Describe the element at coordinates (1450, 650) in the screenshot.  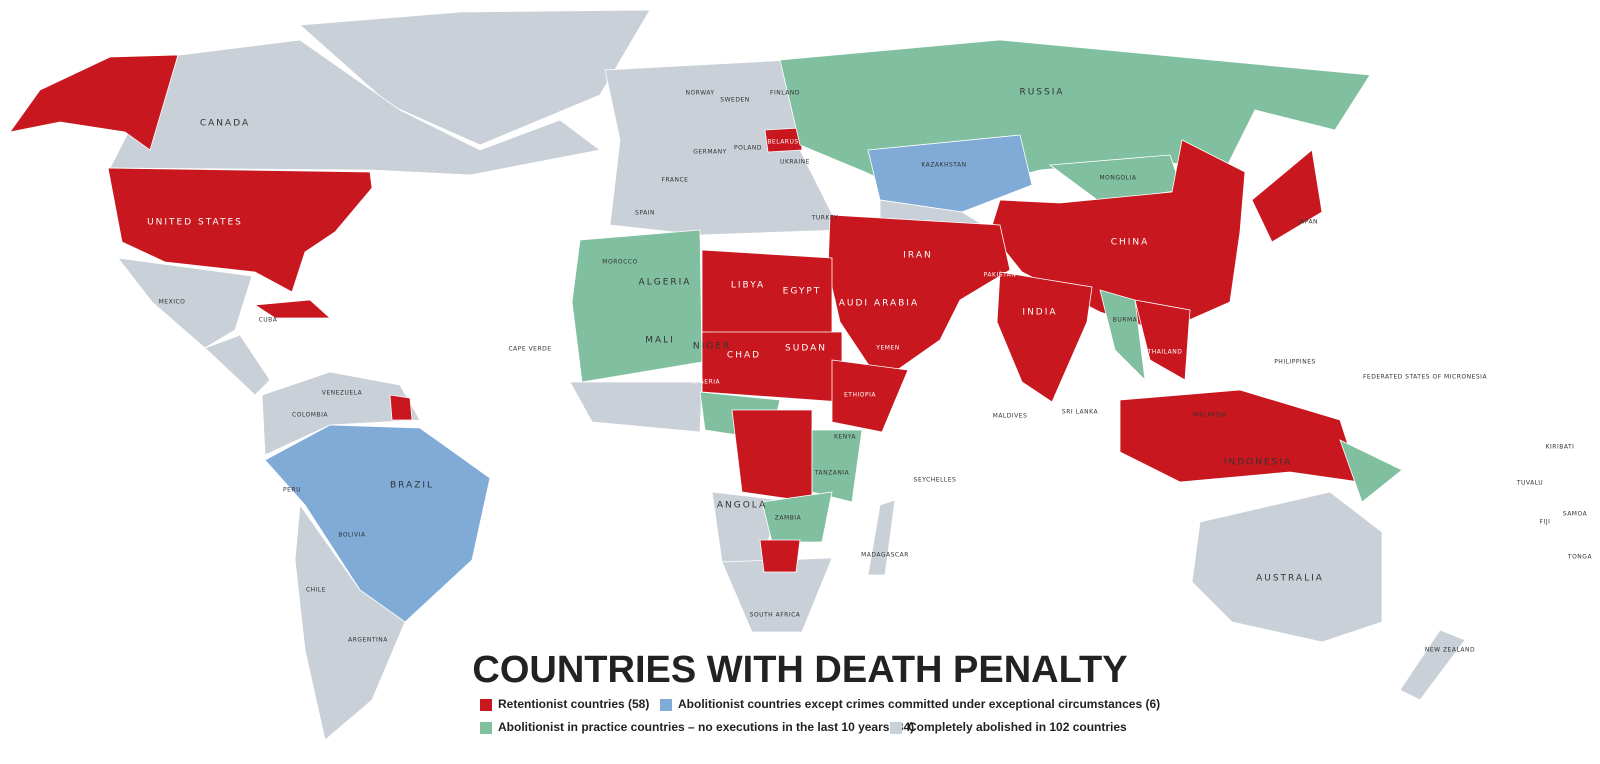
I see `country-label: NEW ZEALAND` at that location.